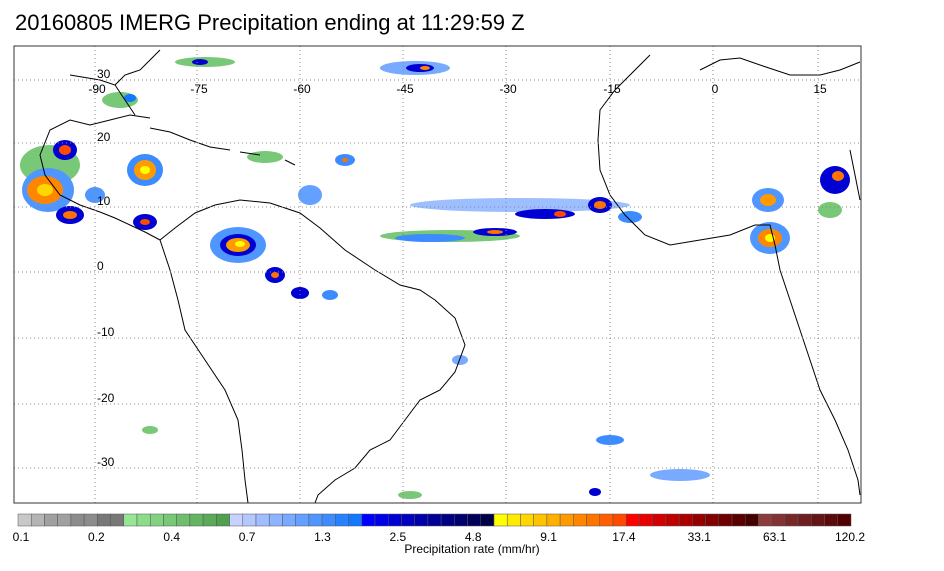 This screenshot has width=944, height=571. I want to click on latitude-label: 10, so click(104, 201).